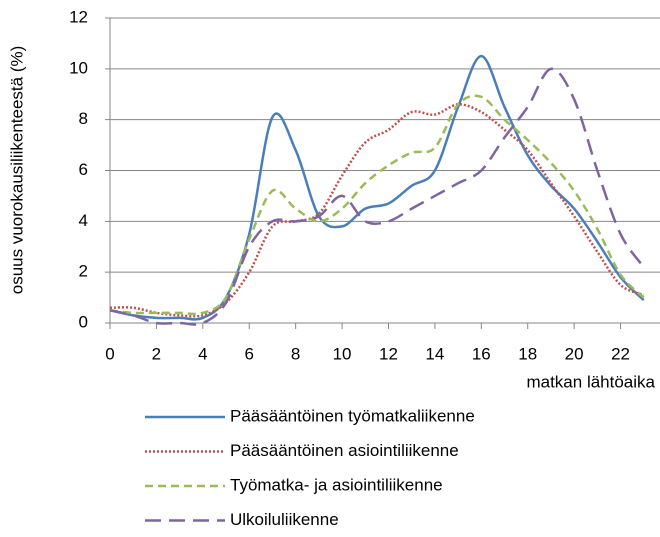 This screenshot has width=660, height=537. I want to click on y-tick-label: 8, so click(83, 118).